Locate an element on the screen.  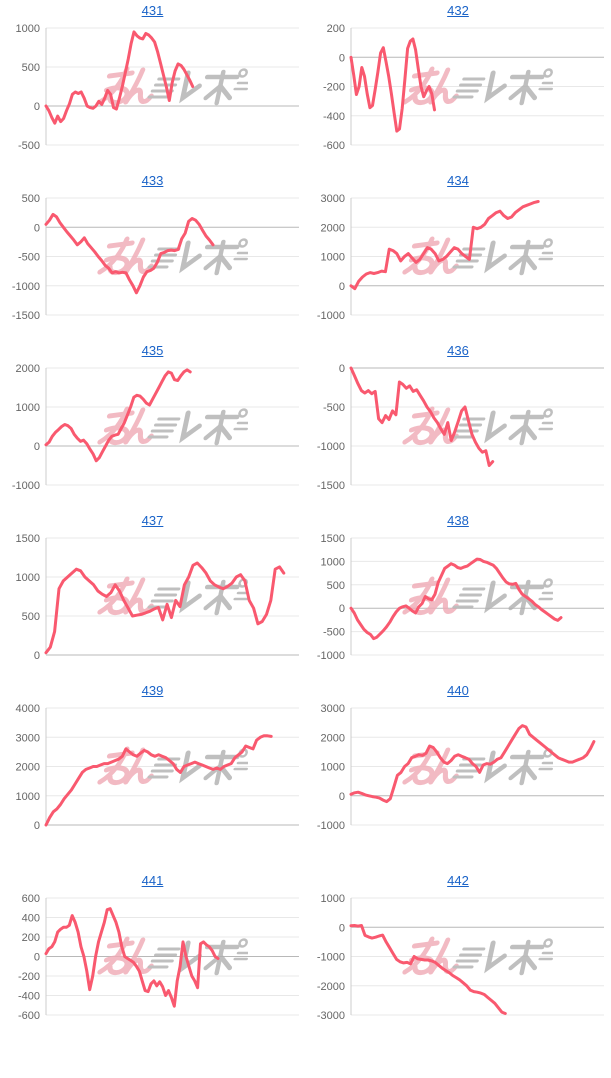
chart-plot-439: 4000 3000 2000 1000 0 is located at coordinates (157, 767).